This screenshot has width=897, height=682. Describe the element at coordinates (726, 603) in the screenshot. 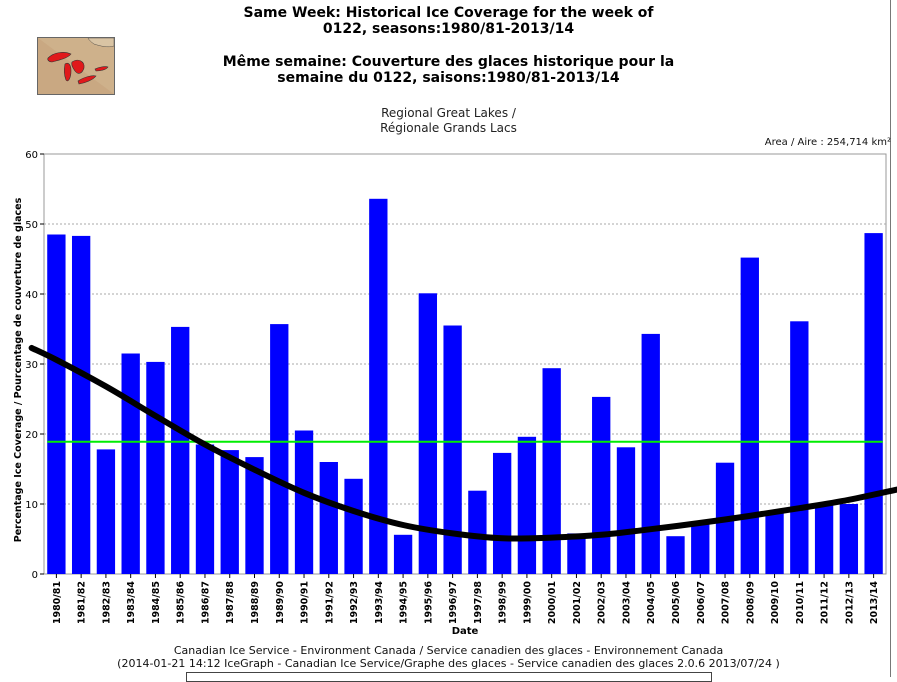

I see `x-tick-label: 2007/08` at that location.